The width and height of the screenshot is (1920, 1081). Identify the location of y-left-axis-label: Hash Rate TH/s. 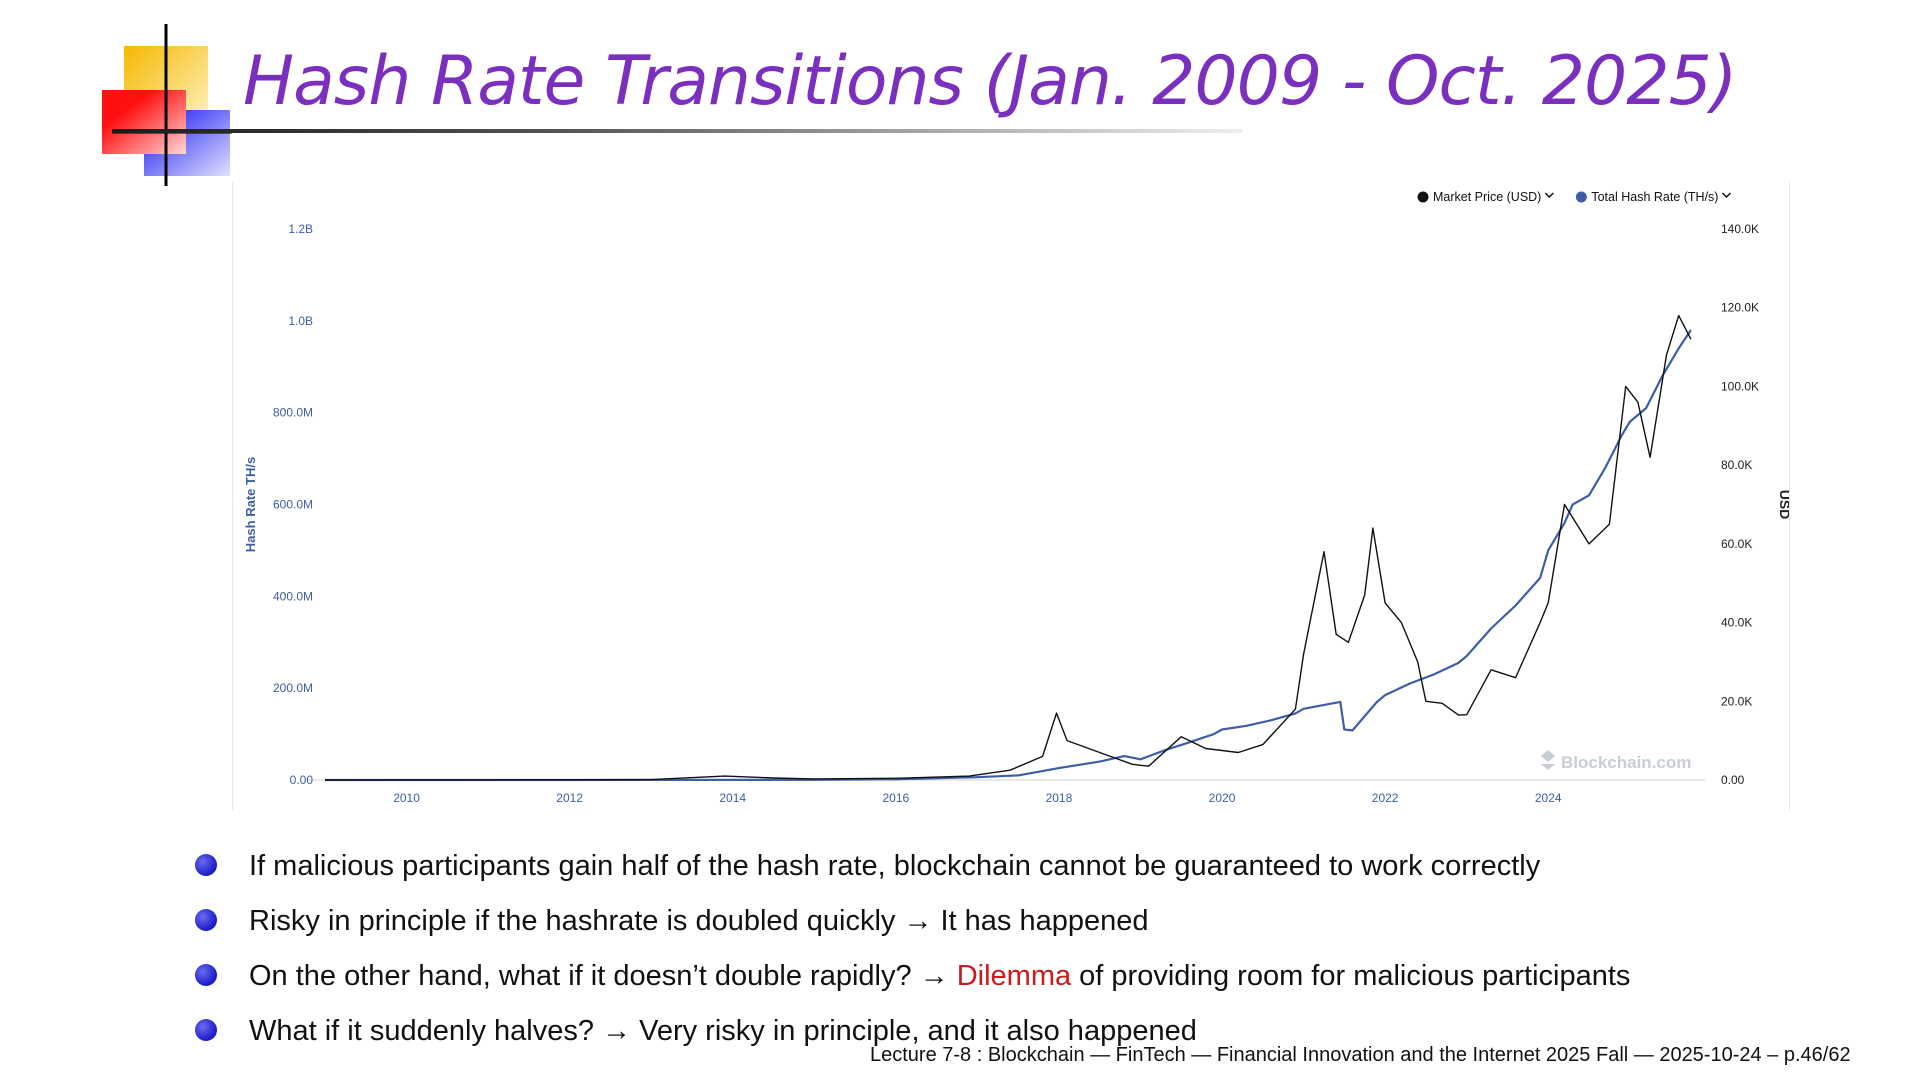
(250, 504).